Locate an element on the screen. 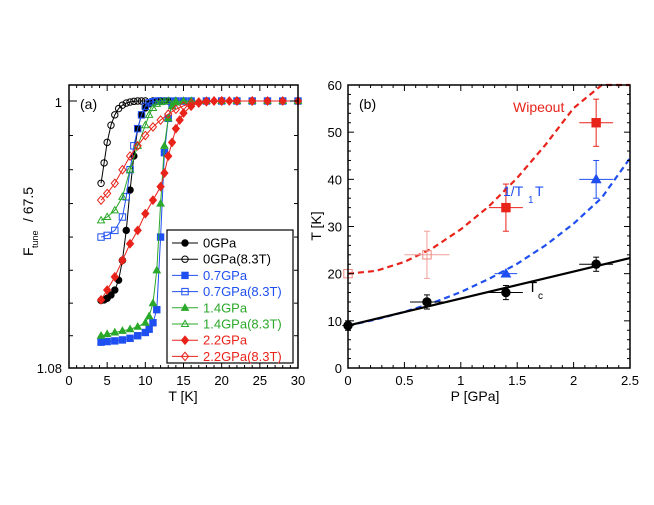 The height and width of the screenshot is (505, 654). ytick-label-b-0: 0 is located at coordinates (338, 368).